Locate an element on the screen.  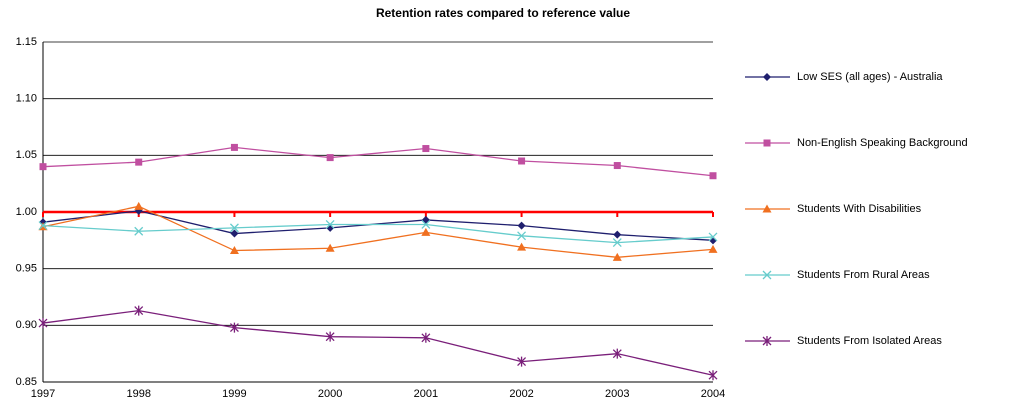
y-tick-label: 1.00 is located at coordinates (26, 212).